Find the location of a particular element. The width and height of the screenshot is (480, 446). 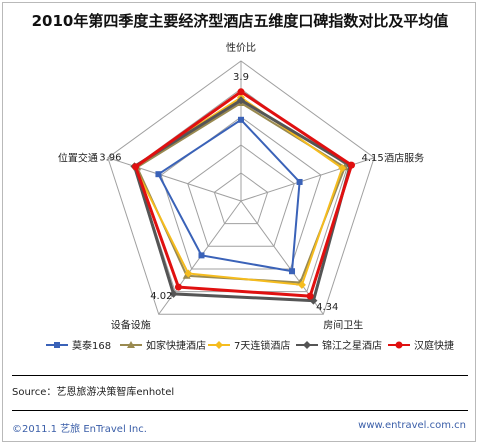

data-label-4: 3.96 is located at coordinates (110, 158).